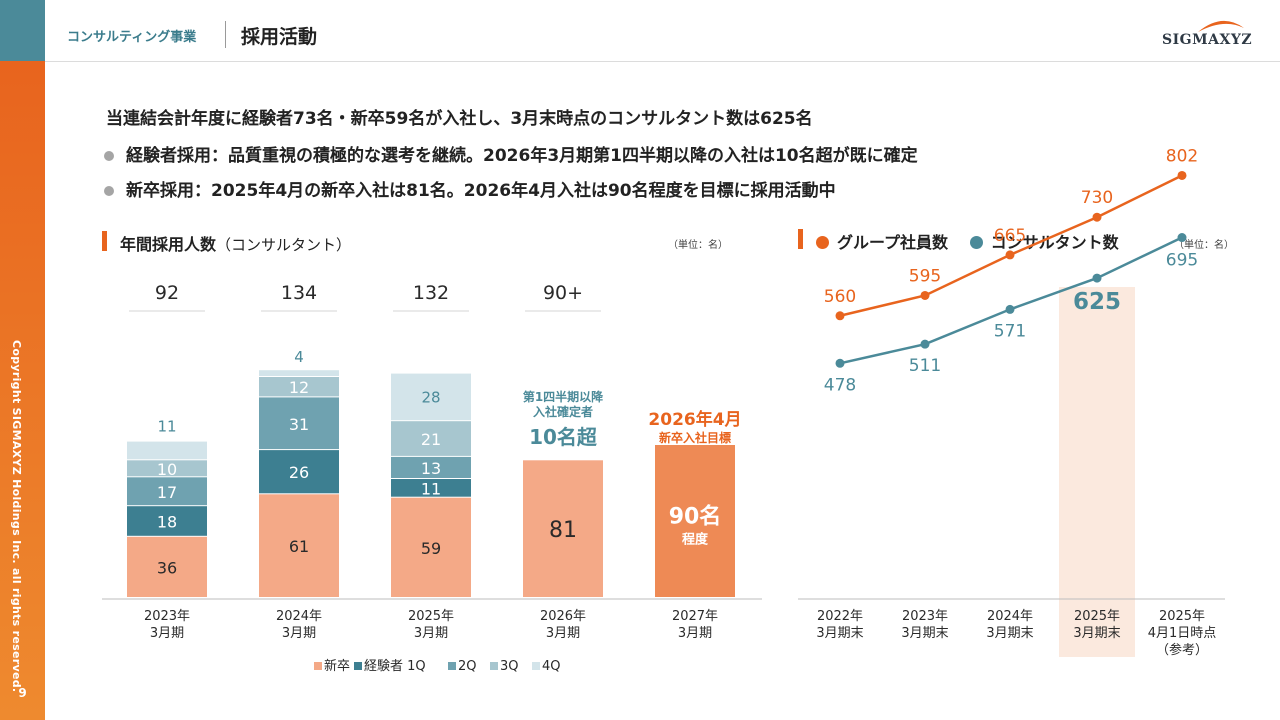 The height and width of the screenshot is (720, 1280). What do you see at coordinates (563, 396) in the screenshot?
I see `annotation-caption: 第1四半期以降` at bounding box center [563, 396].